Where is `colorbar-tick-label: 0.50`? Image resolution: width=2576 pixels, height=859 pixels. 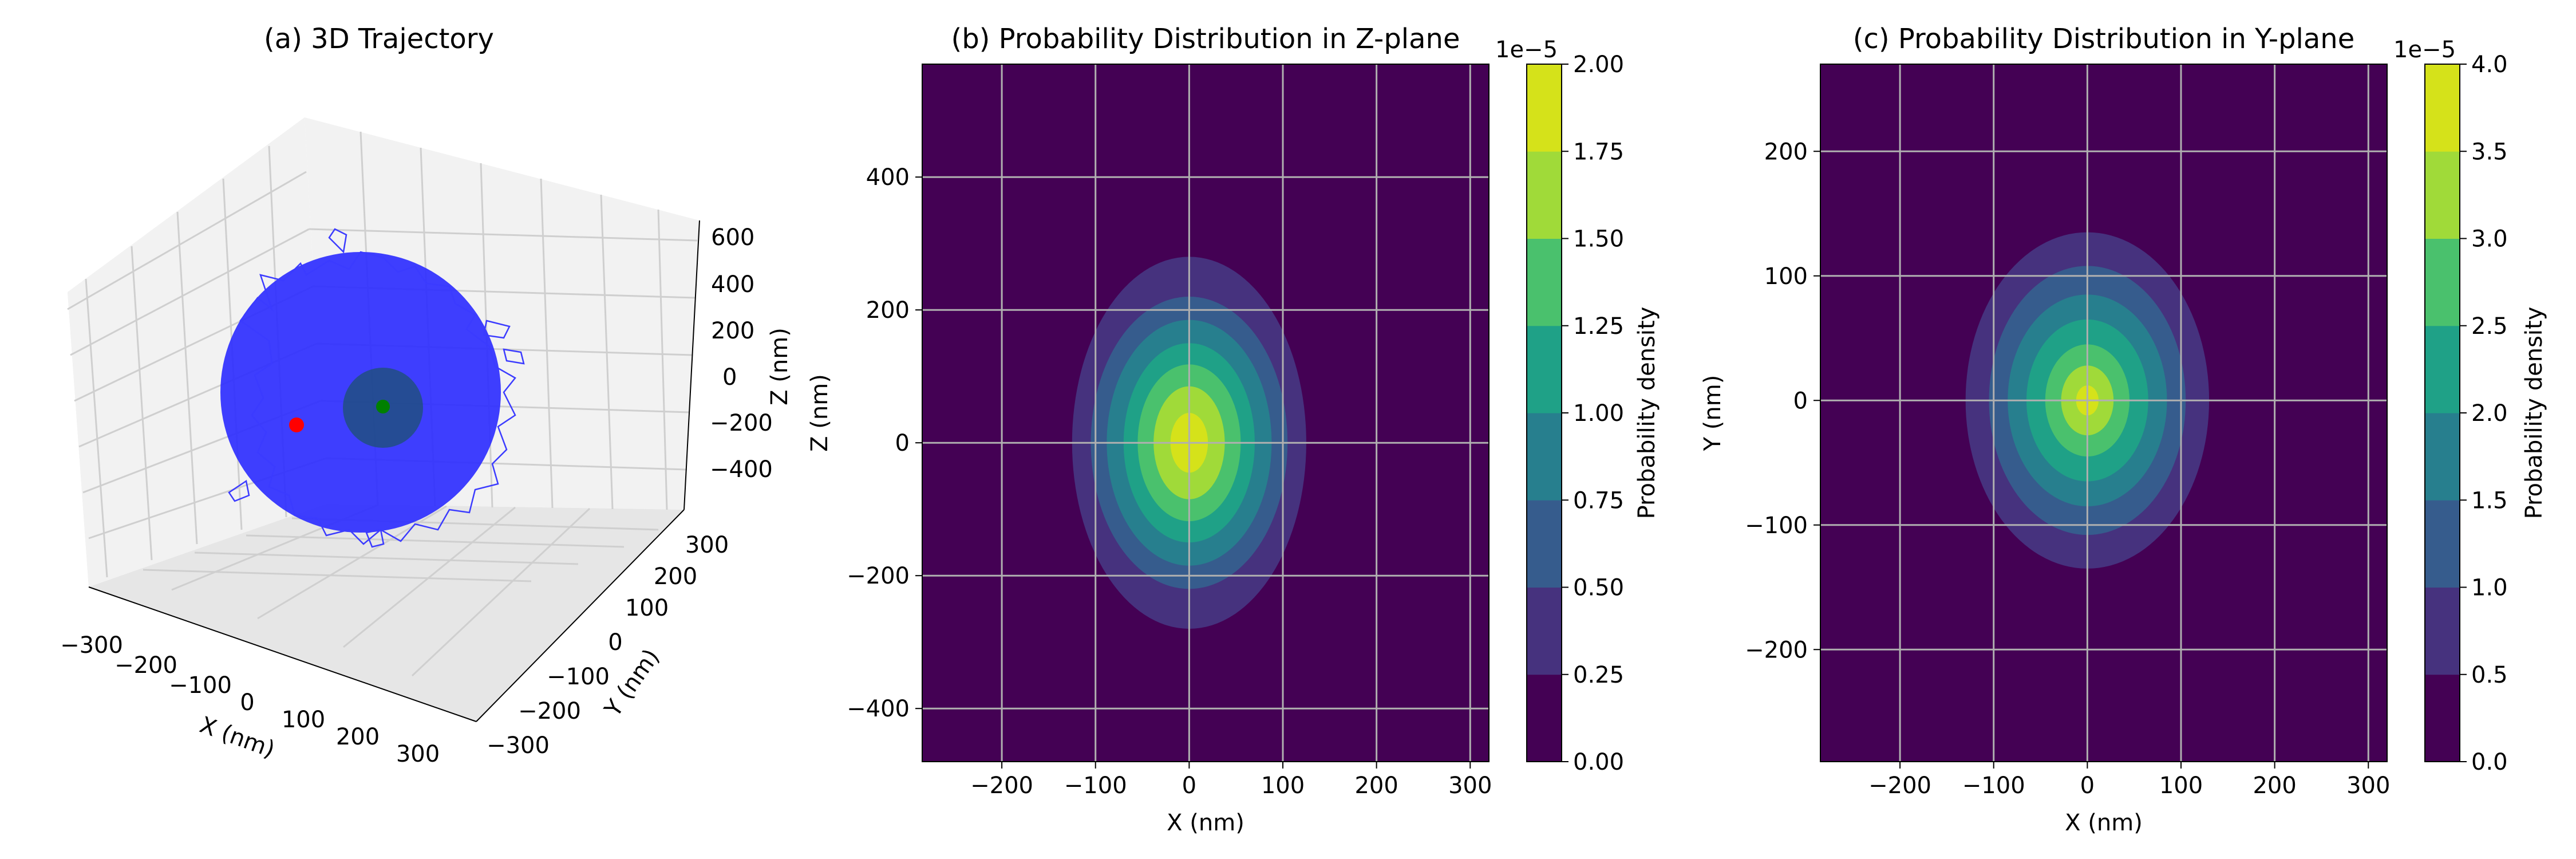 colorbar-tick-label: 0.50 is located at coordinates (1598, 588).